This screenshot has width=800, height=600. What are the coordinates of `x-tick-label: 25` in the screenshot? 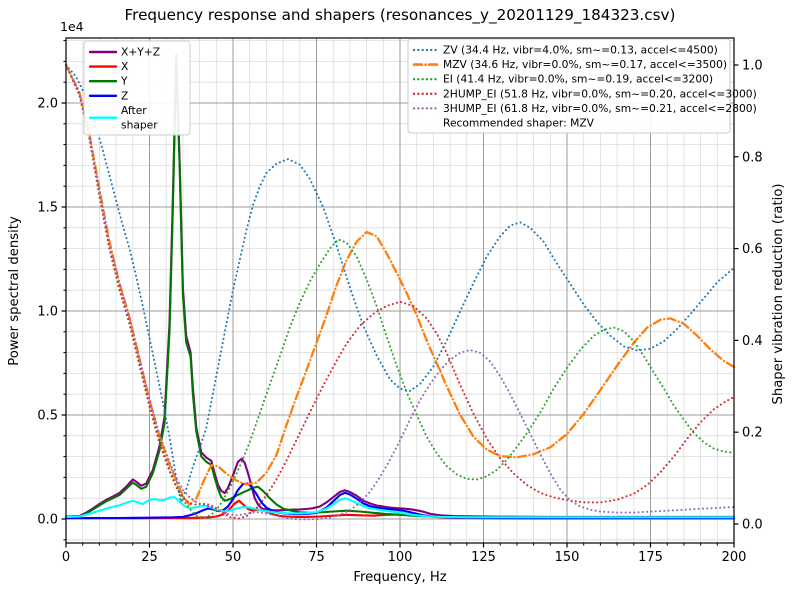 It's located at (149, 557).